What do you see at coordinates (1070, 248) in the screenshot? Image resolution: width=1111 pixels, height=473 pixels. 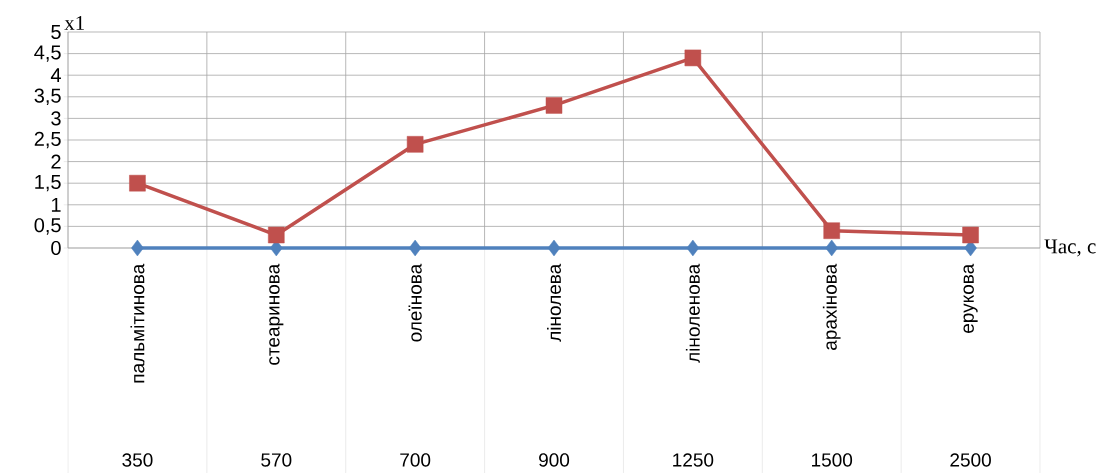 I see `x-axis-title: Час, с` at bounding box center [1070, 248].